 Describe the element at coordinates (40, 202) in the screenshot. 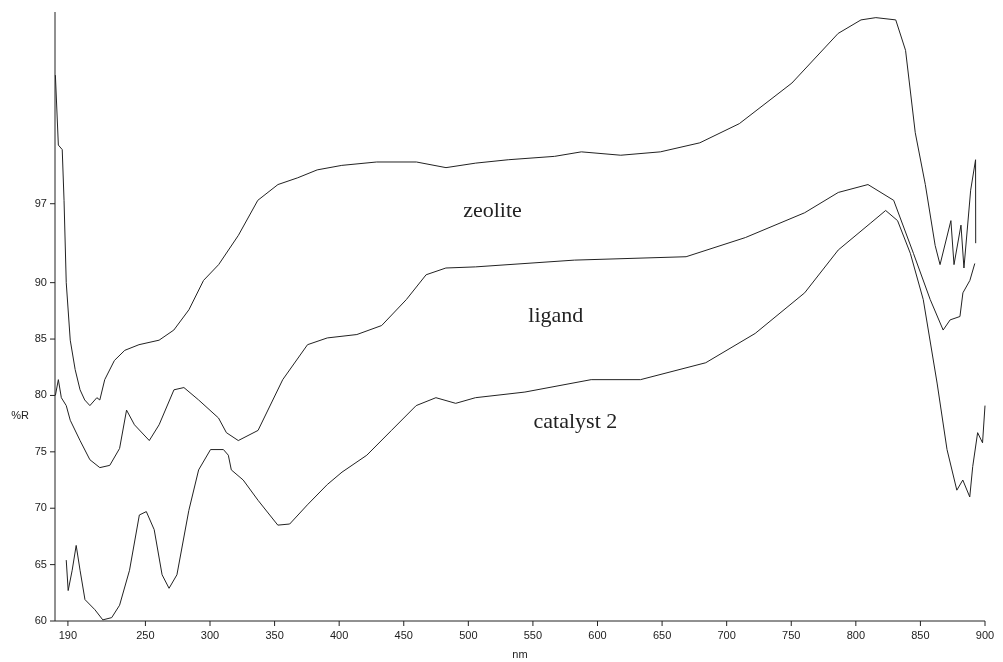

I see `y-tick-label: 97` at that location.